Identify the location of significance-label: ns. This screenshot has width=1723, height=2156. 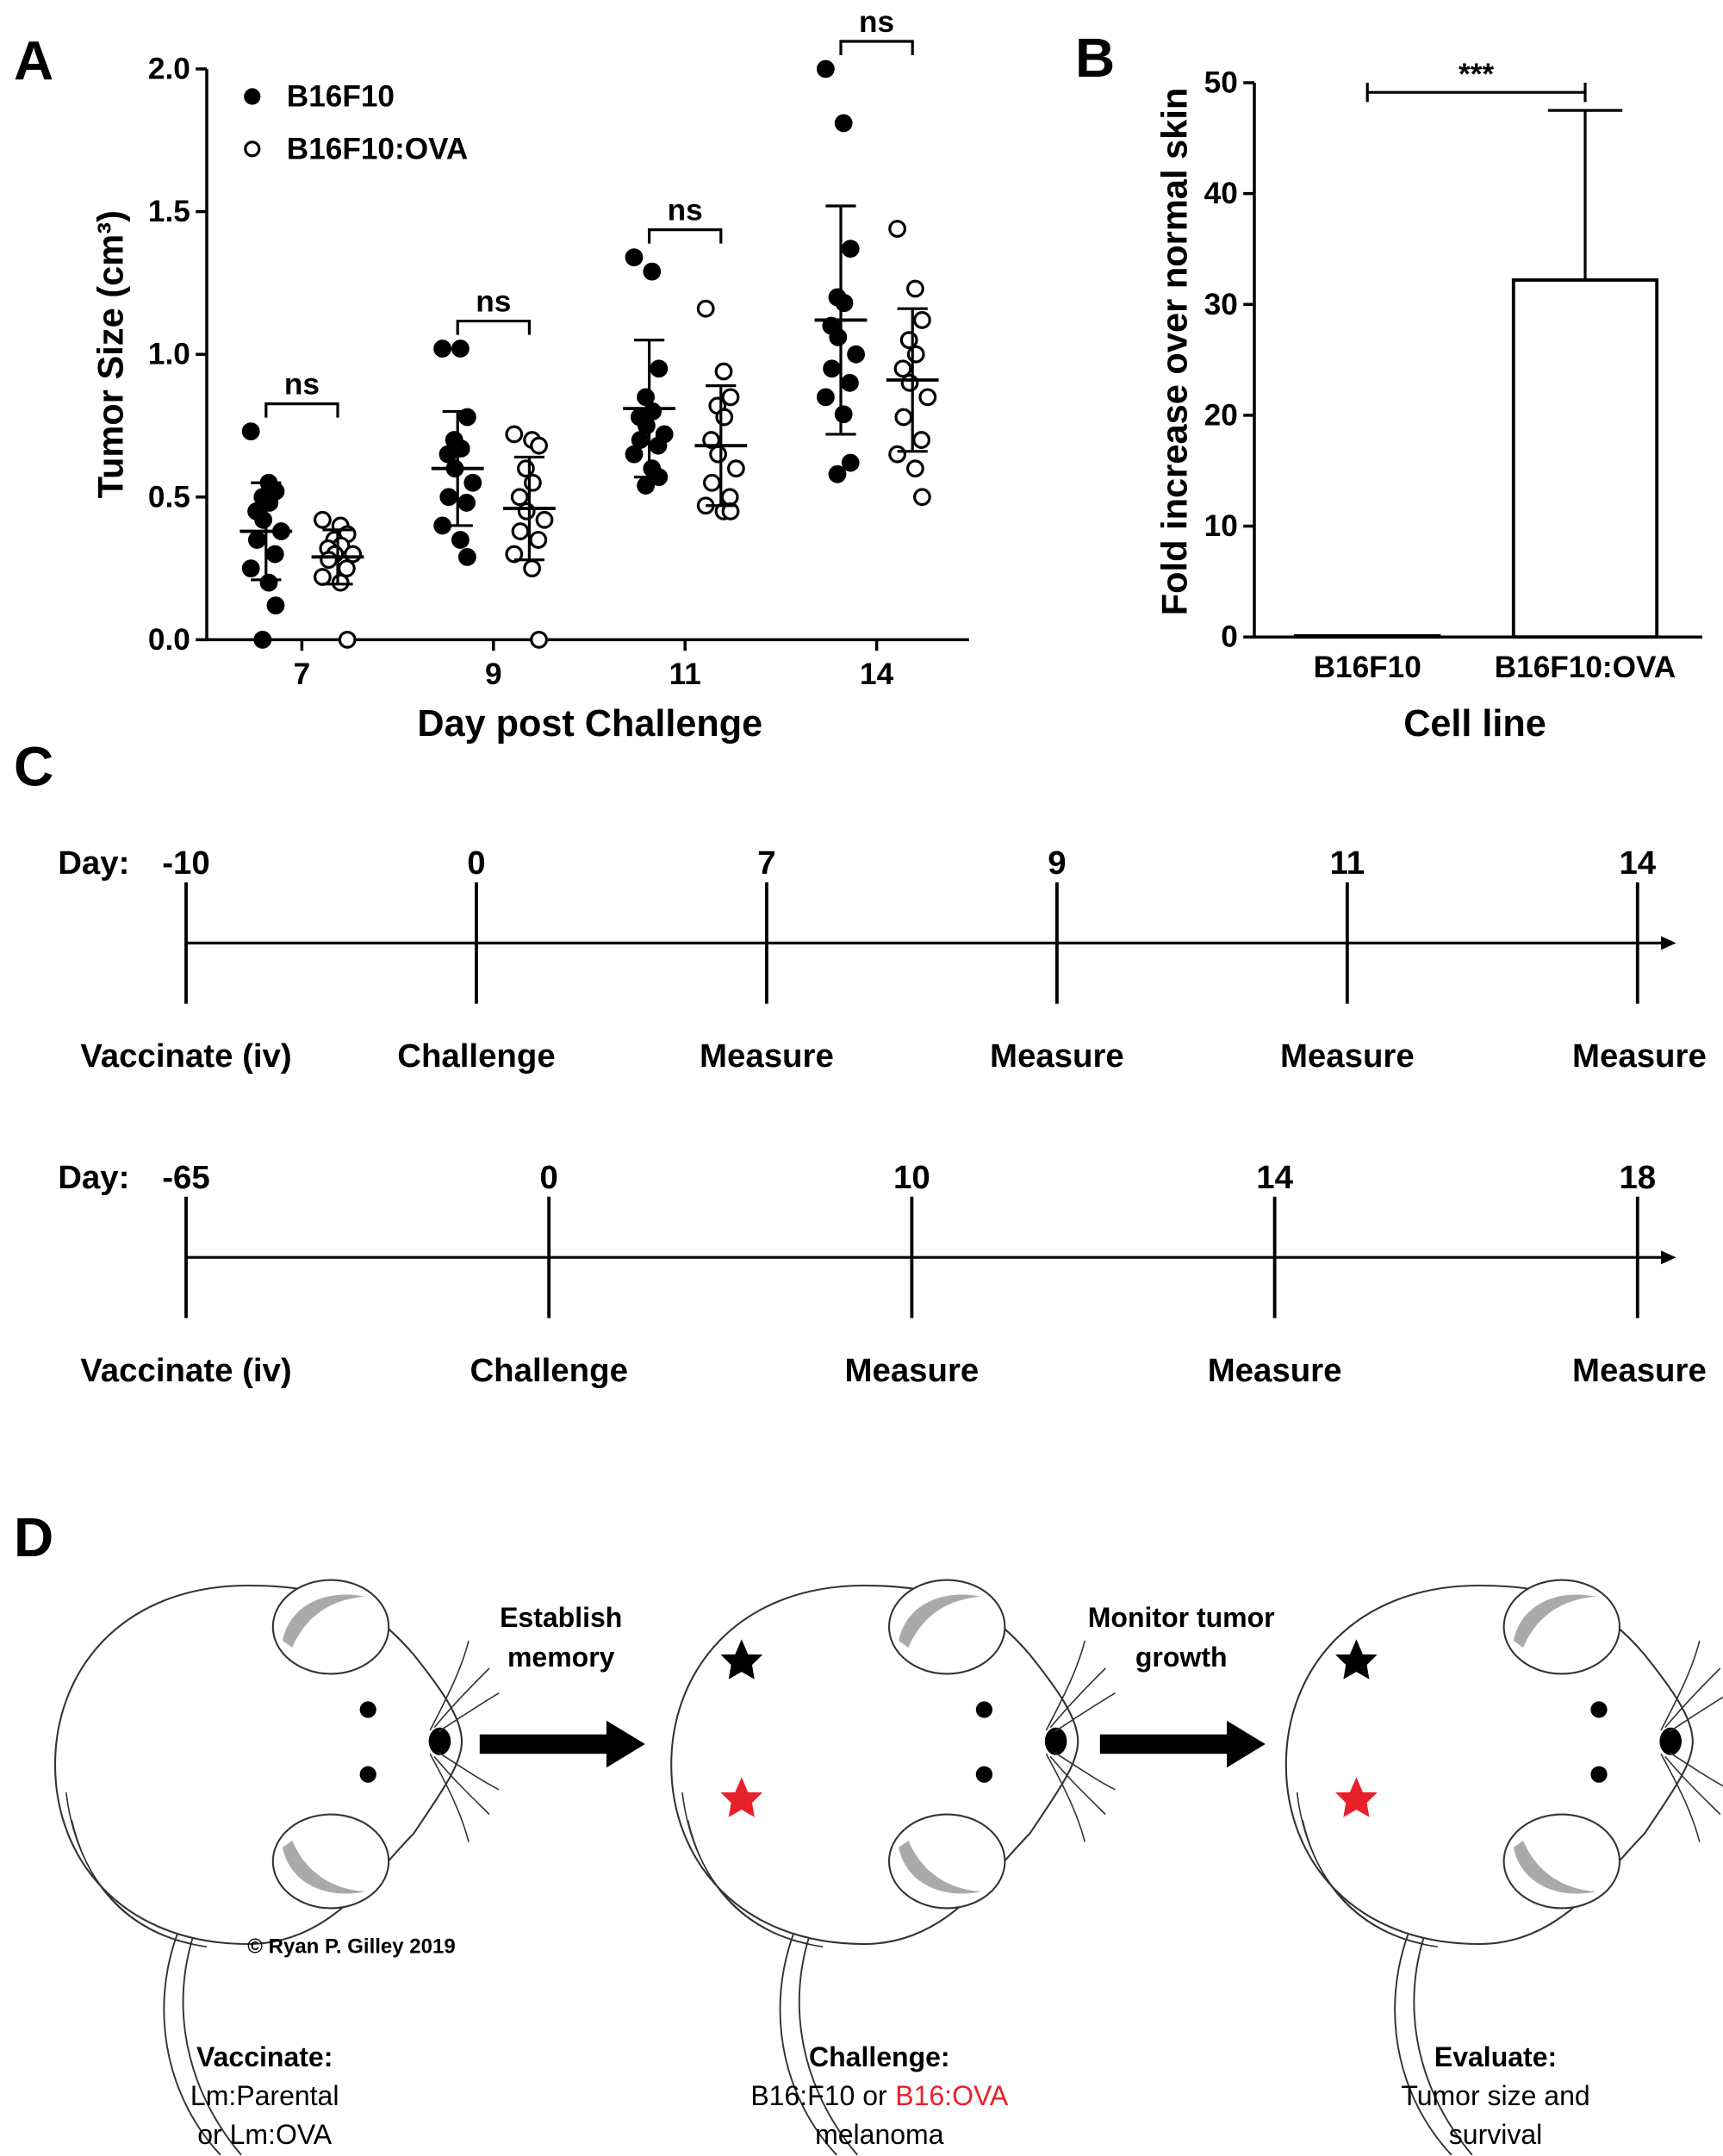
(876, 22).